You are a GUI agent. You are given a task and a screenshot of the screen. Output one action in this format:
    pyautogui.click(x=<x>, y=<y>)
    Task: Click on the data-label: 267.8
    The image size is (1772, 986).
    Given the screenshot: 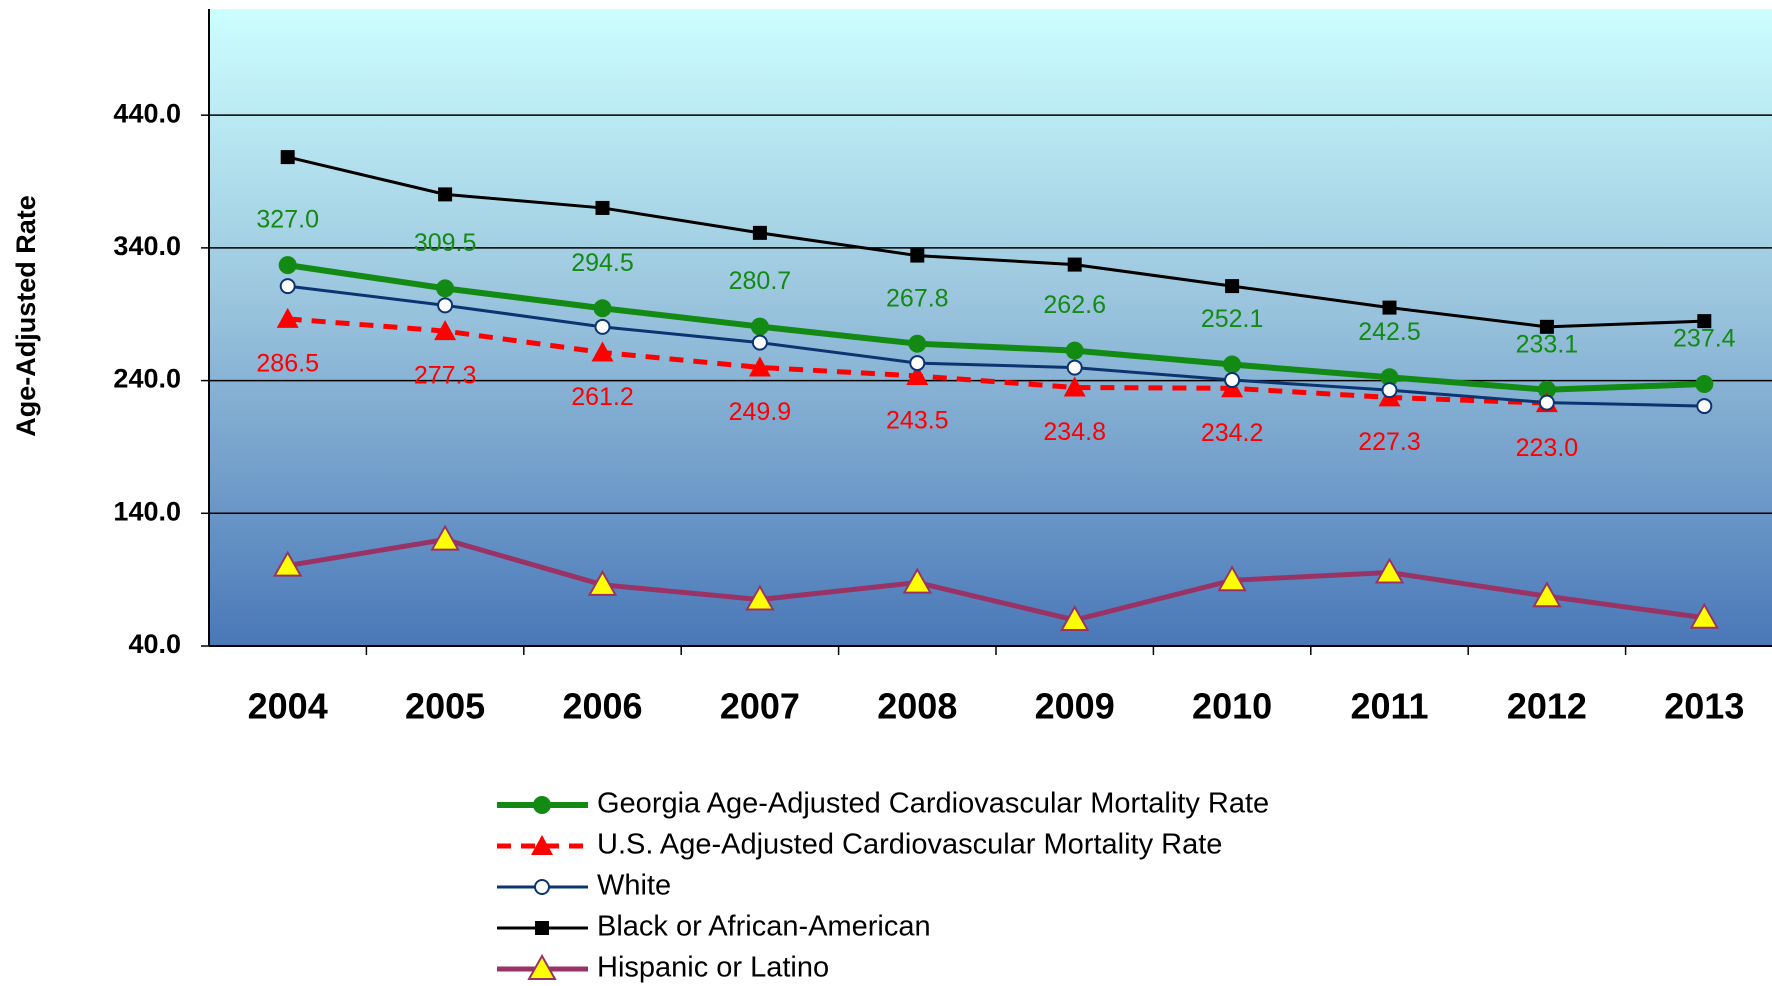 What is the action you would take?
    pyautogui.click(x=917, y=298)
    